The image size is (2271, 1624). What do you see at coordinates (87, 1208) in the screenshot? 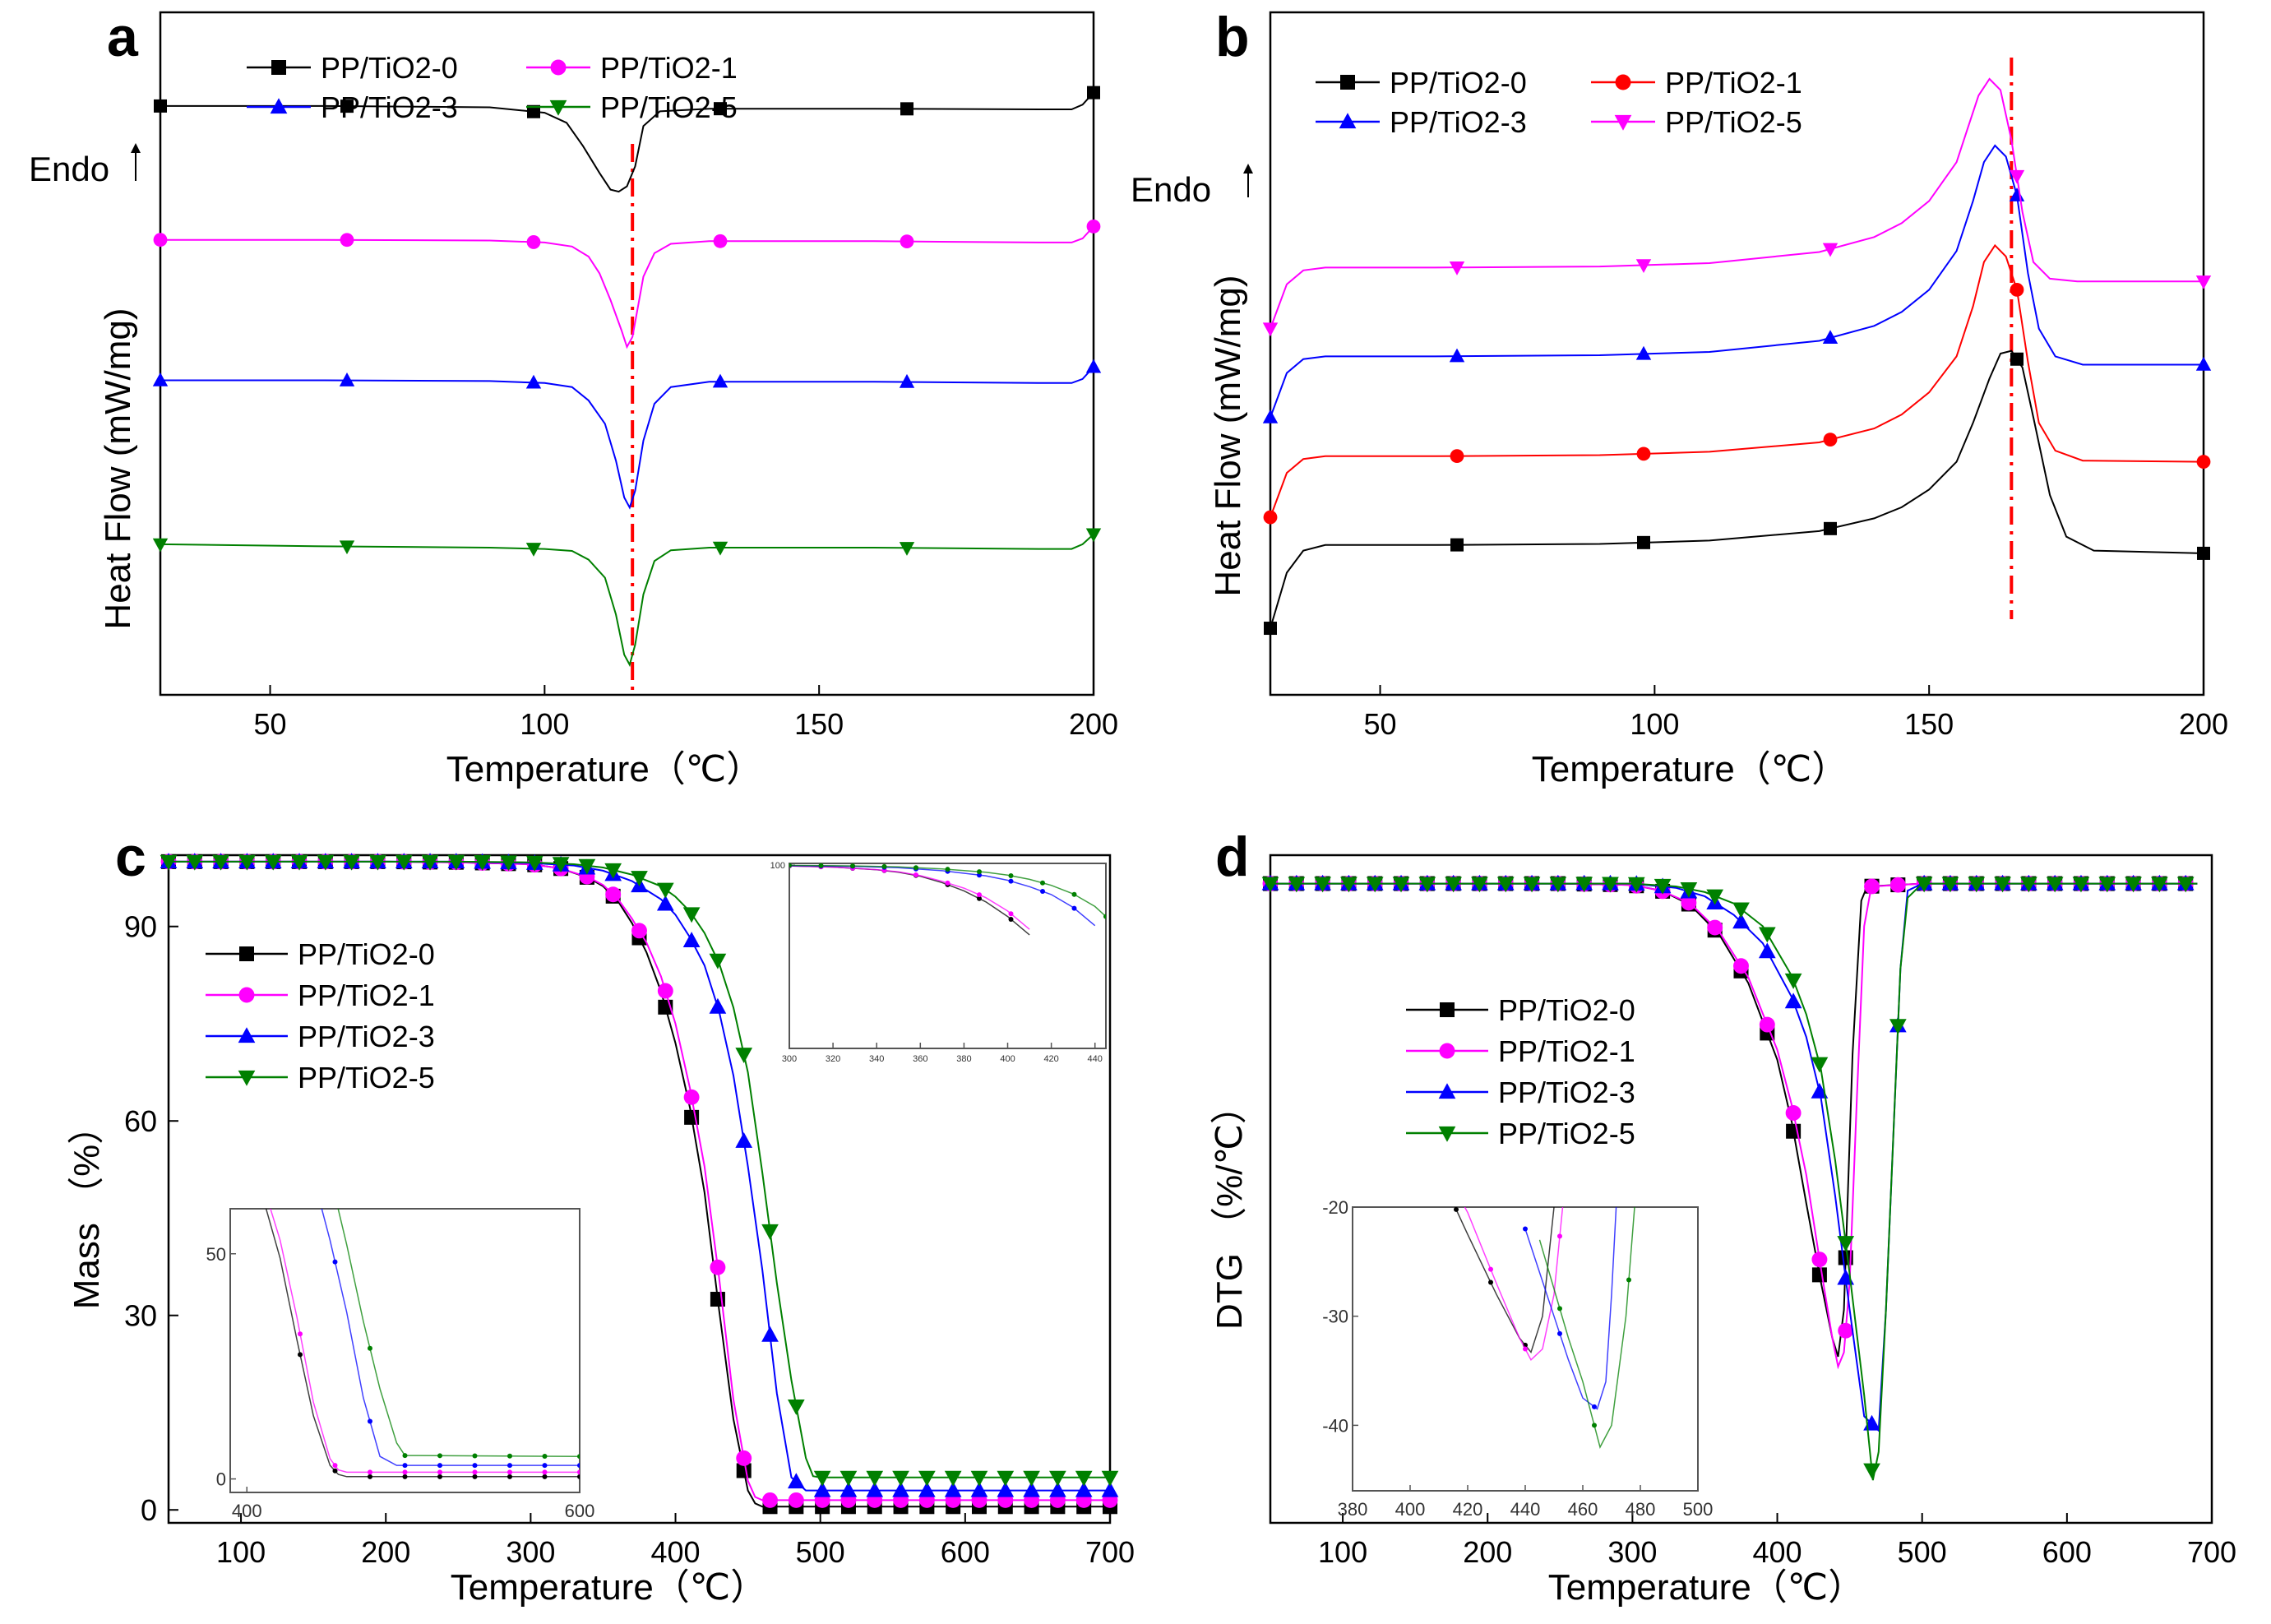
I see `panel-c-y-axis-label: Mass （%）` at bounding box center [87, 1208].